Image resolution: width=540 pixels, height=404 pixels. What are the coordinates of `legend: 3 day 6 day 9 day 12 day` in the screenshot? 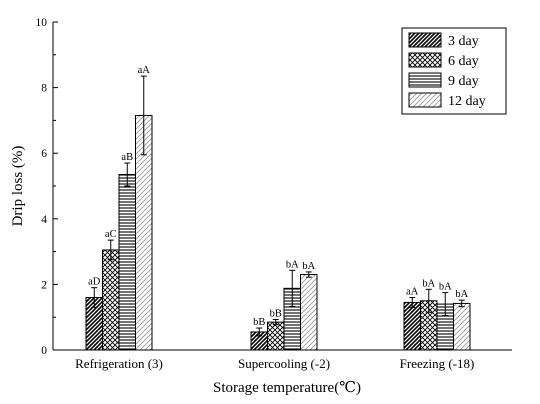 It's located at (454, 71).